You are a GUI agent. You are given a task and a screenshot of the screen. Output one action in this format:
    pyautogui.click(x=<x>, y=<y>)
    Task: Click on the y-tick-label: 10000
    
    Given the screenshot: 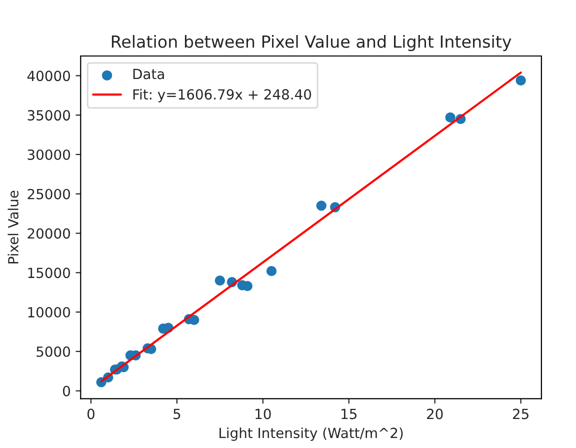 What is the action you would take?
    pyautogui.click(x=49, y=312)
    